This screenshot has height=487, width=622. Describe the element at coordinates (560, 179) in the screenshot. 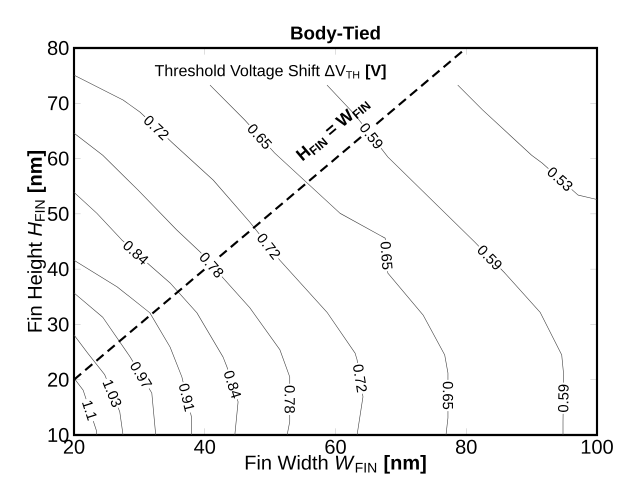

I see `annotation: 0.53` at that location.